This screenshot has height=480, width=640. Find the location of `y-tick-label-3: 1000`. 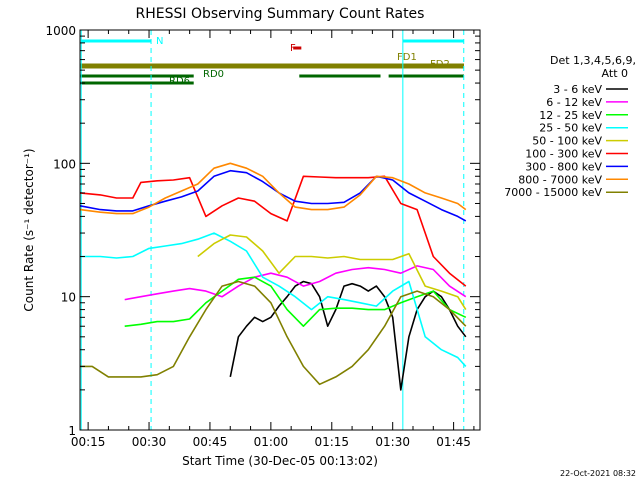

y-tick-label-3: 1000 is located at coordinates (60, 31).